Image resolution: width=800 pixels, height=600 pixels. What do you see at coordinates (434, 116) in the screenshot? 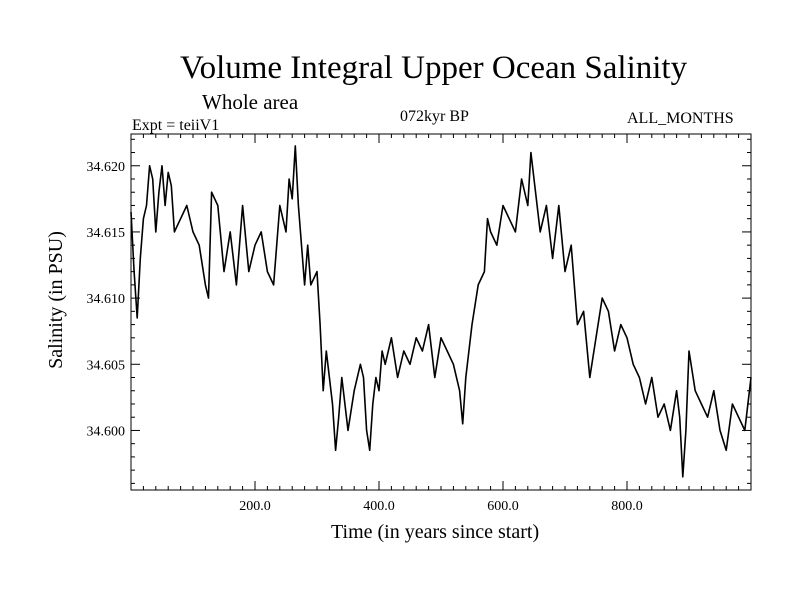
I see `period-label: 072kyr BP` at bounding box center [434, 116].